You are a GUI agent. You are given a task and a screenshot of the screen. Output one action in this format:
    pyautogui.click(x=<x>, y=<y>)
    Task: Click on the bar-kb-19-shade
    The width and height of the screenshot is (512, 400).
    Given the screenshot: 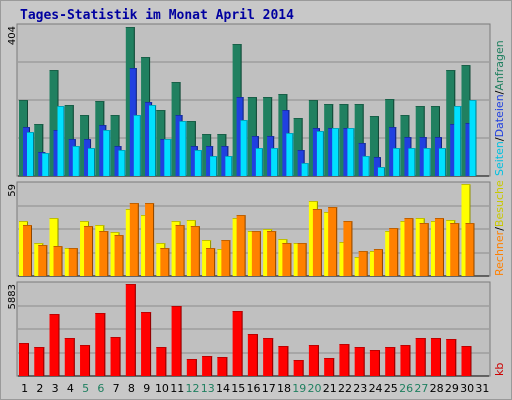 What is the action you would take?
    pyautogui.click(x=303, y=368)
    